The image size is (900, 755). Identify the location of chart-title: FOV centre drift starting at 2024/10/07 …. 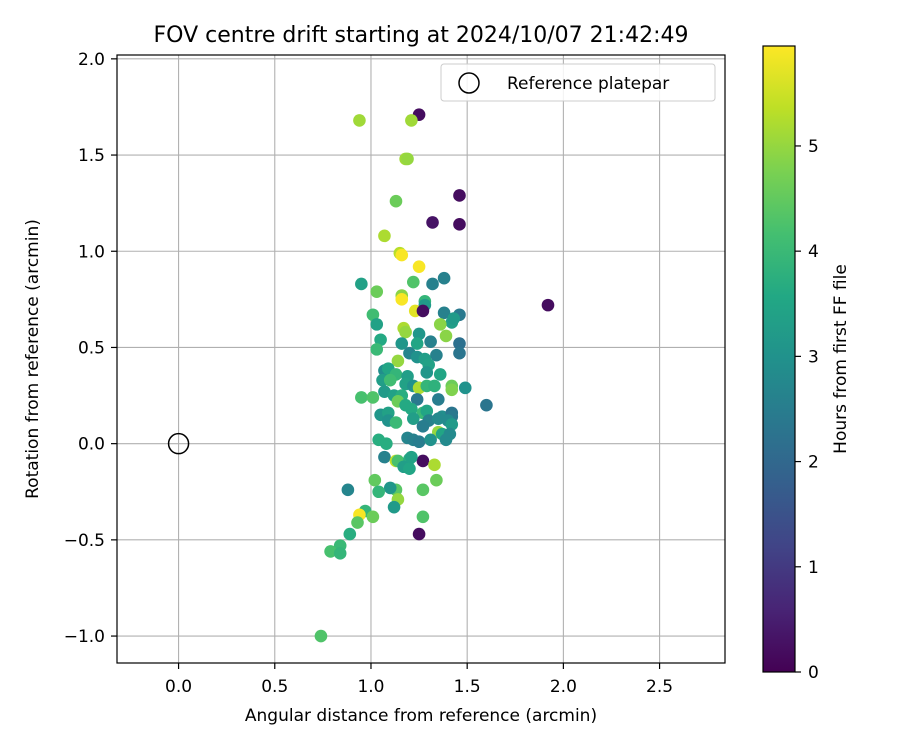
(421, 35).